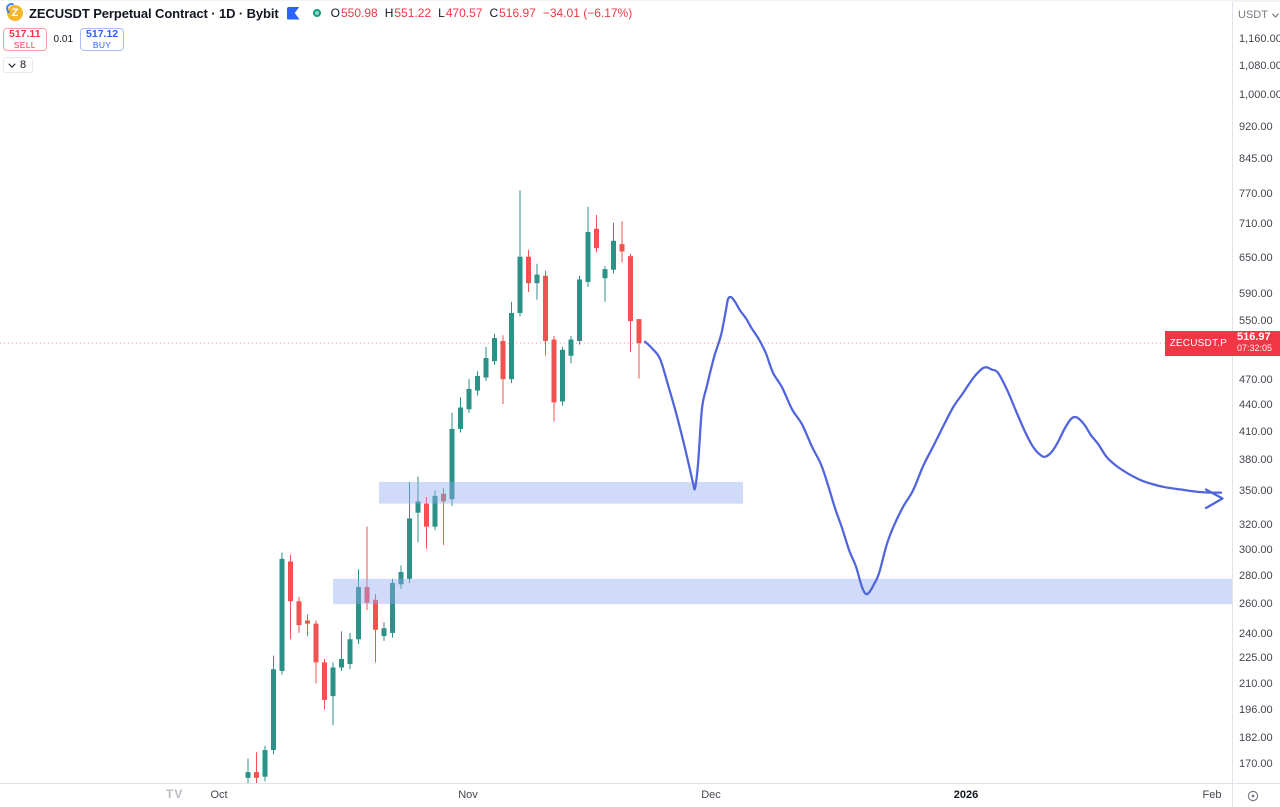  What do you see at coordinates (1256, 633) in the screenshot?
I see `price-tick-label: 240.00` at bounding box center [1256, 633].